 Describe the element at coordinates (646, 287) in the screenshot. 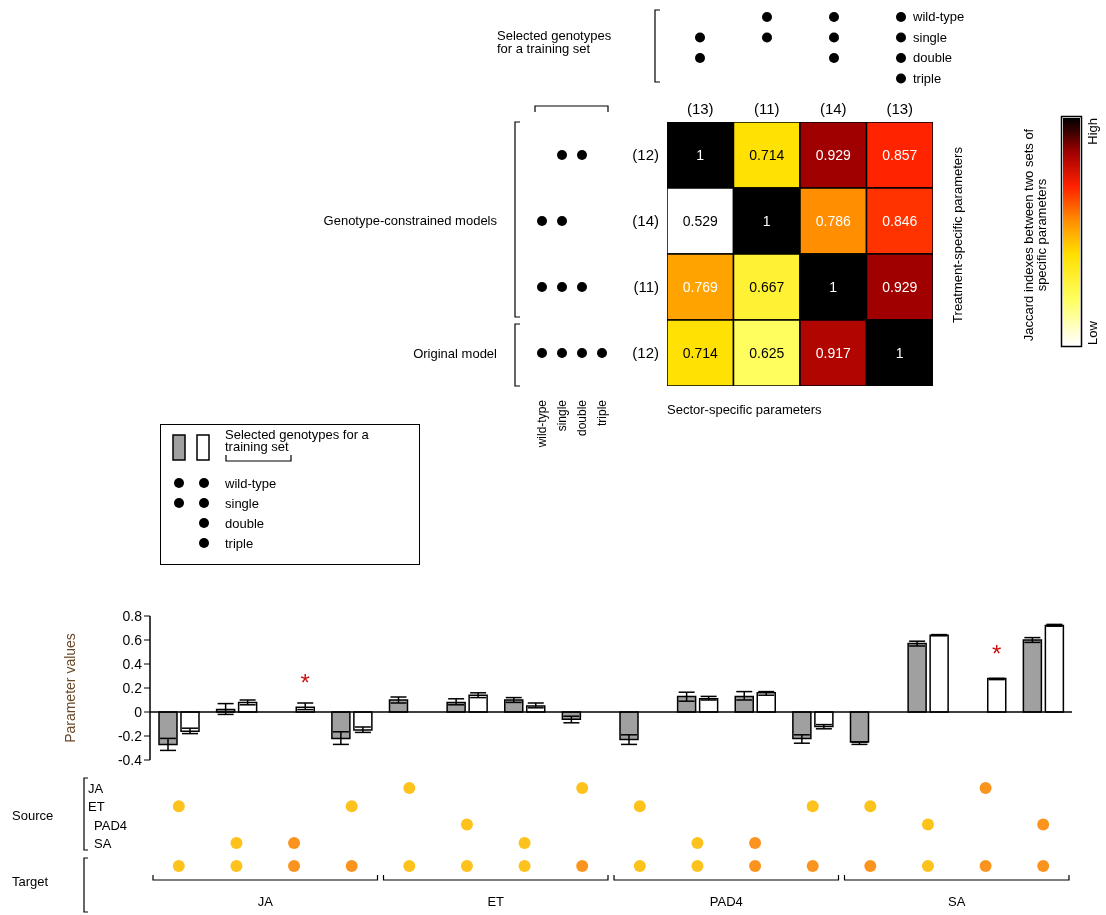

I see `y-tick-label: (11)` at that location.